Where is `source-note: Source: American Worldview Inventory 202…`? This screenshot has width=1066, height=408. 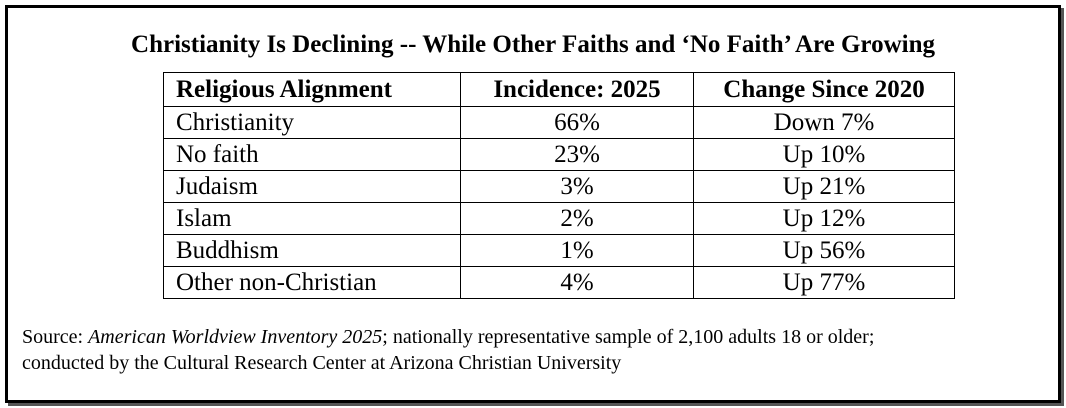 source-note: Source: American Worldview Inventory 202… is located at coordinates (537, 350).